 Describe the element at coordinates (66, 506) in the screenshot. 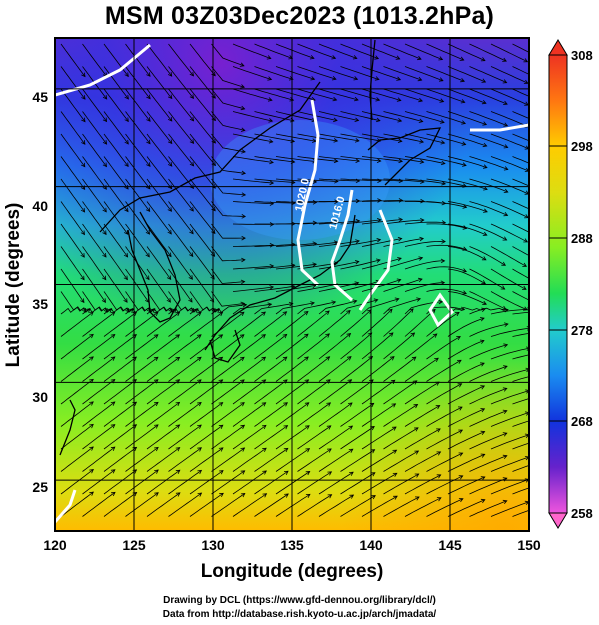

I see `isobar-sw` at that location.